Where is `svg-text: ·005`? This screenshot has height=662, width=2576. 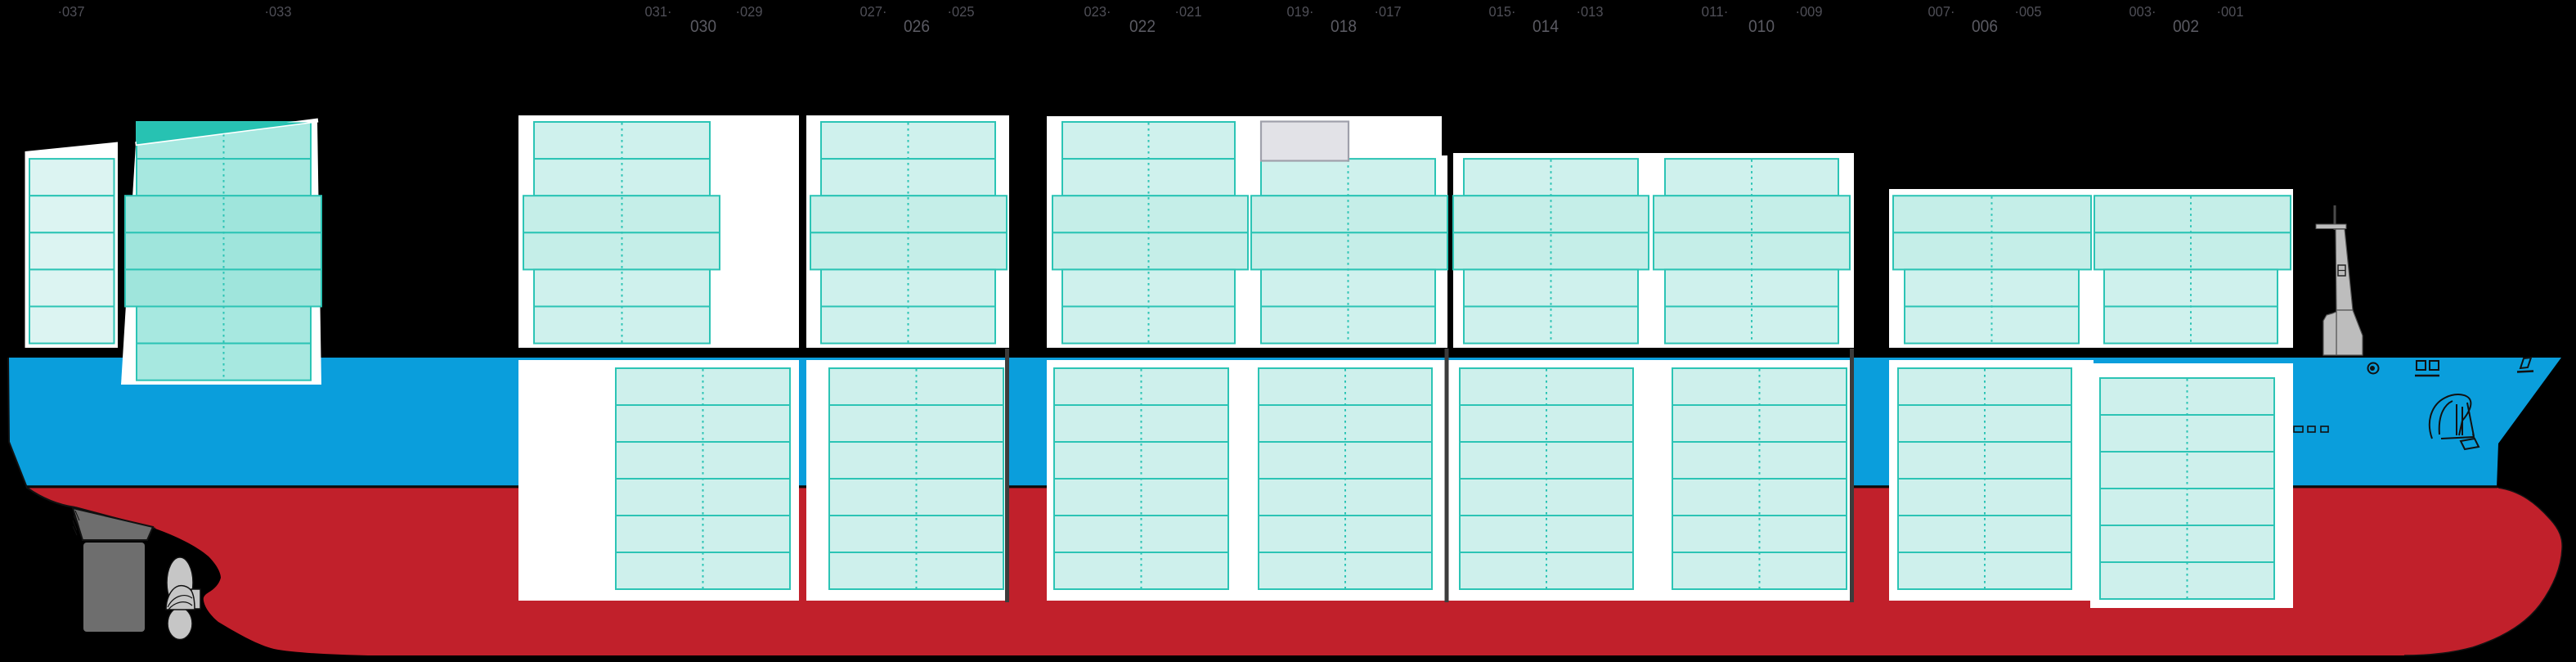
svg-text: ·005 is located at coordinates (2029, 12).